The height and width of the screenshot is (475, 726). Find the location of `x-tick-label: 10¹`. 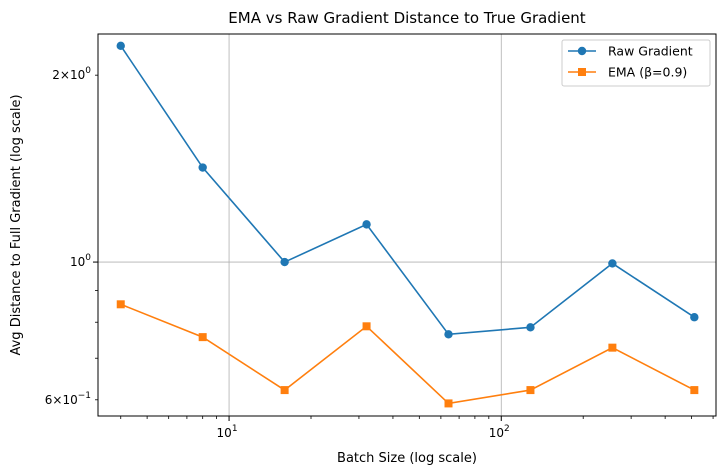

x-tick-label: 10¹ is located at coordinates (227, 432).